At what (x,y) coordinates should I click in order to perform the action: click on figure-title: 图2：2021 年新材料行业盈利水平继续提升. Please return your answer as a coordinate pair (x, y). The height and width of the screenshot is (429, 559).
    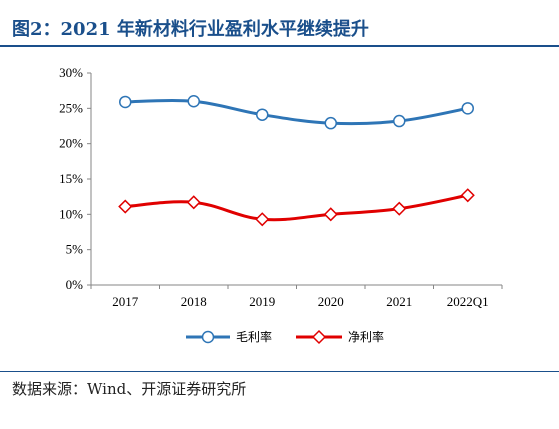
    Looking at the image, I should click on (190, 29).